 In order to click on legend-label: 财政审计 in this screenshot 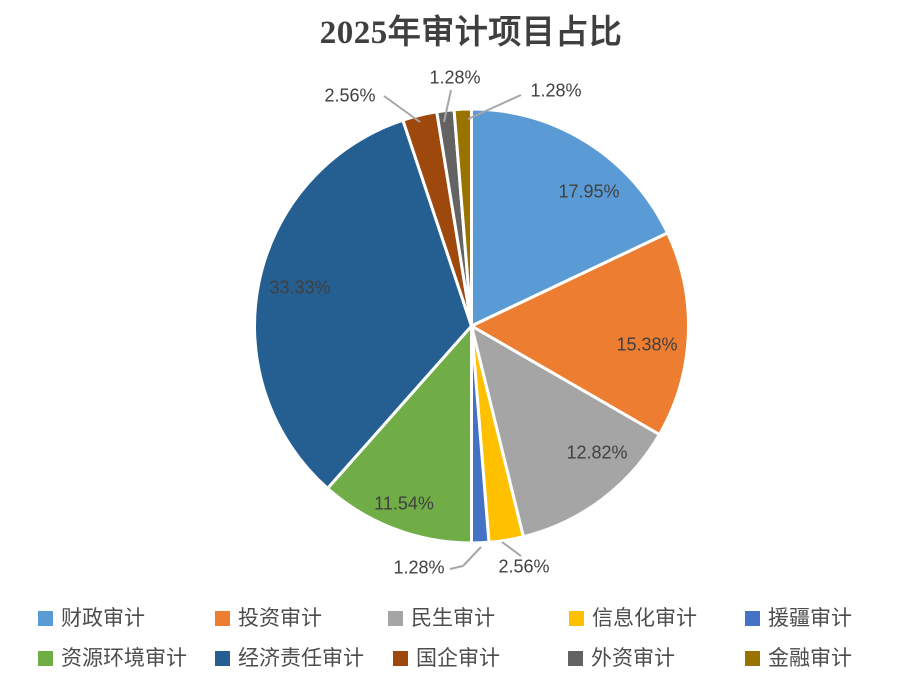, I will do `click(103, 618)`.